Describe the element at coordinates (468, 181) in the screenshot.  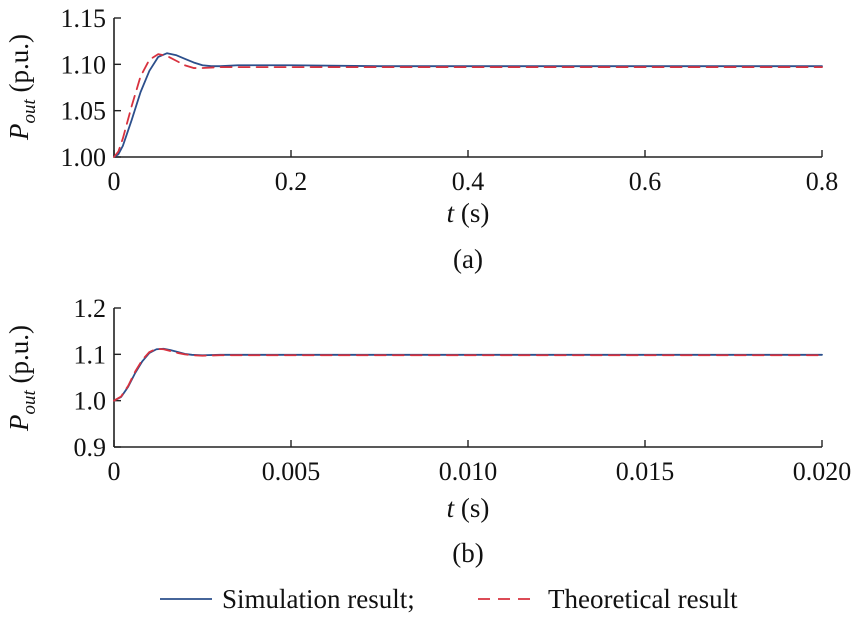
I see `x-tick-label-a: 0.4` at that location.